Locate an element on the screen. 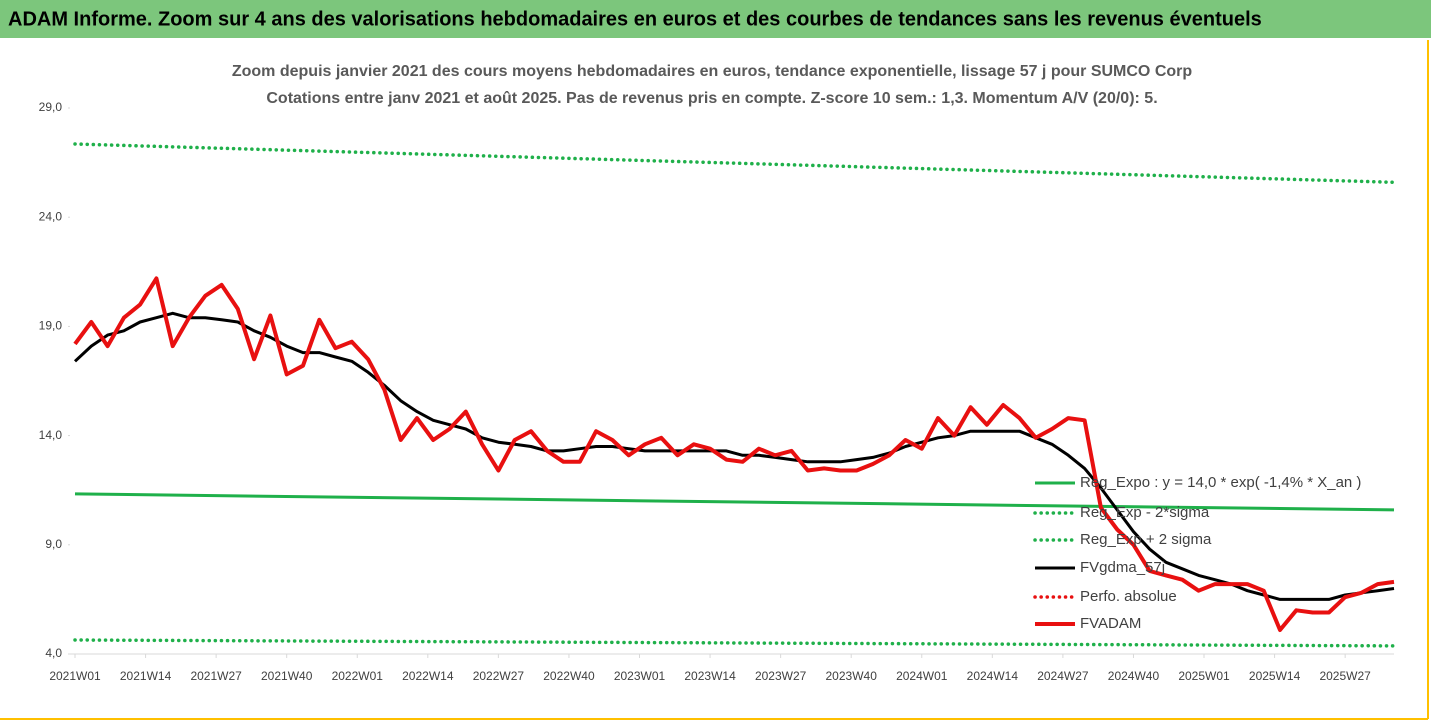  x-tick-label: 2021W14 is located at coordinates (146, 676).